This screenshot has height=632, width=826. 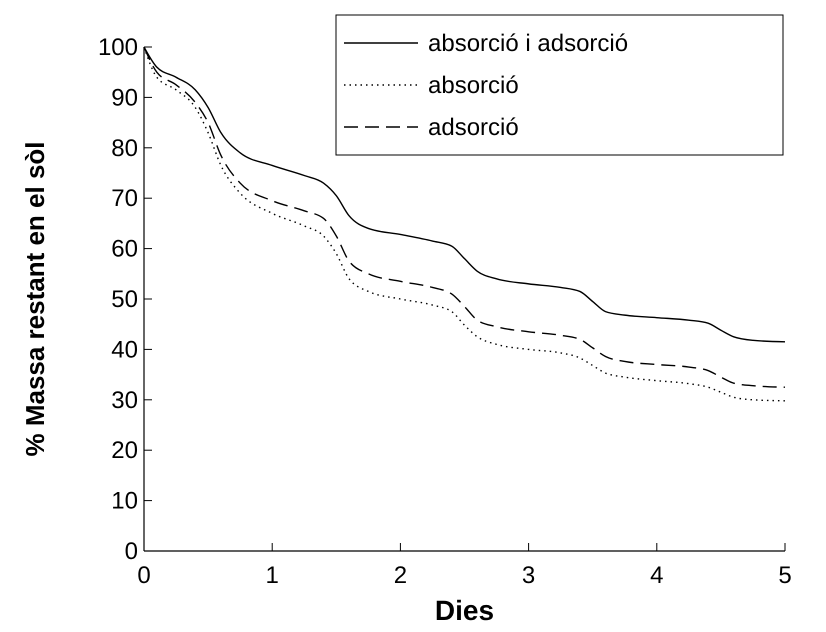 I want to click on x-axis-title: Dies, so click(x=464, y=610).